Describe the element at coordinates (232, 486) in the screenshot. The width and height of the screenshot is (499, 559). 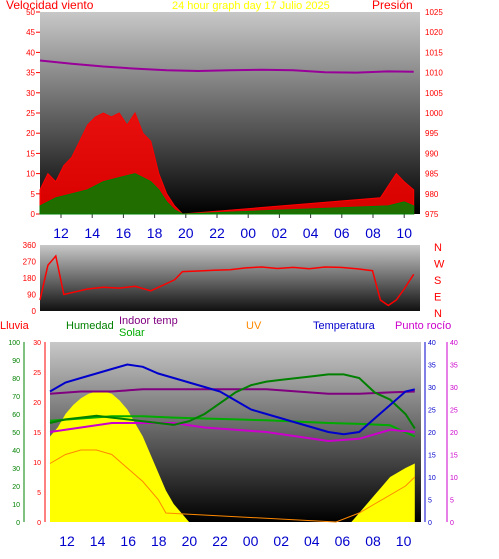
I see `series-uv` at that location.